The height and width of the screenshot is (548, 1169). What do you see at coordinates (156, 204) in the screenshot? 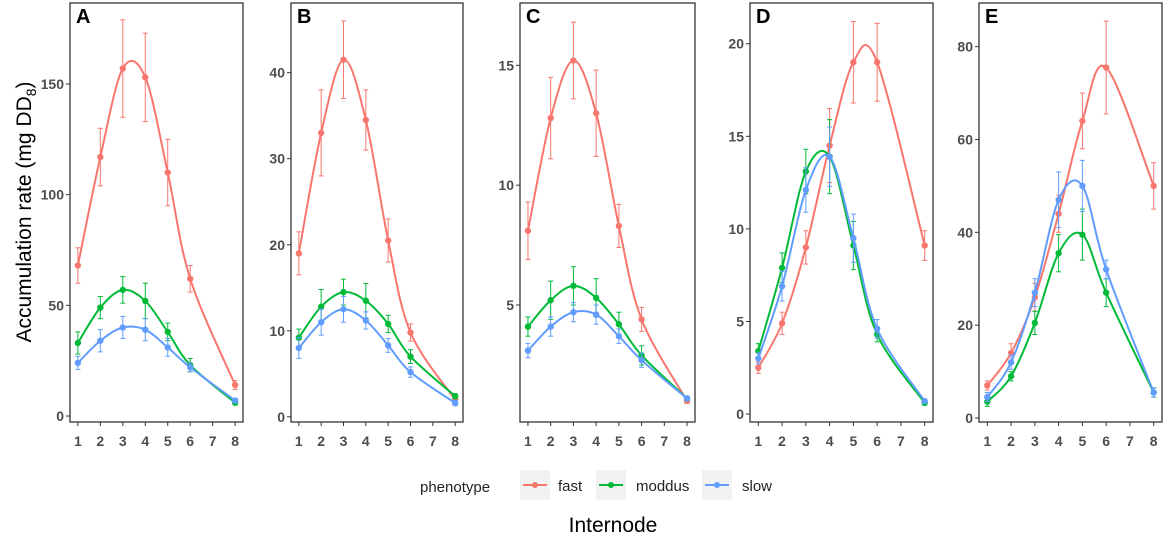
I see `series-fast` at bounding box center [156, 204].